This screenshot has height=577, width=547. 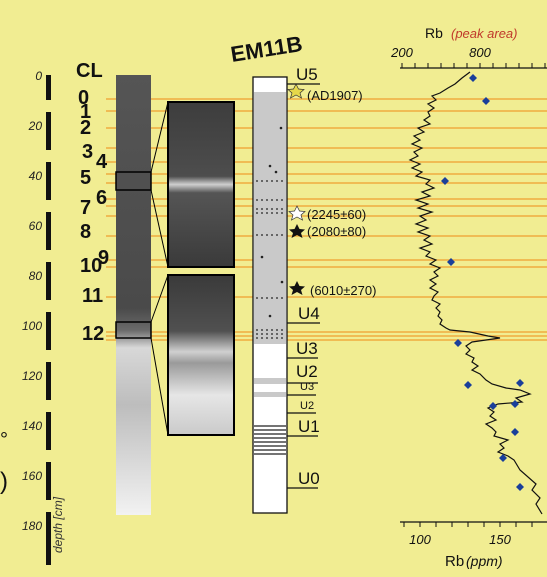 What do you see at coordinates (266, 49) in the screenshot?
I see `core-title: EM11B` at bounding box center [266, 49].